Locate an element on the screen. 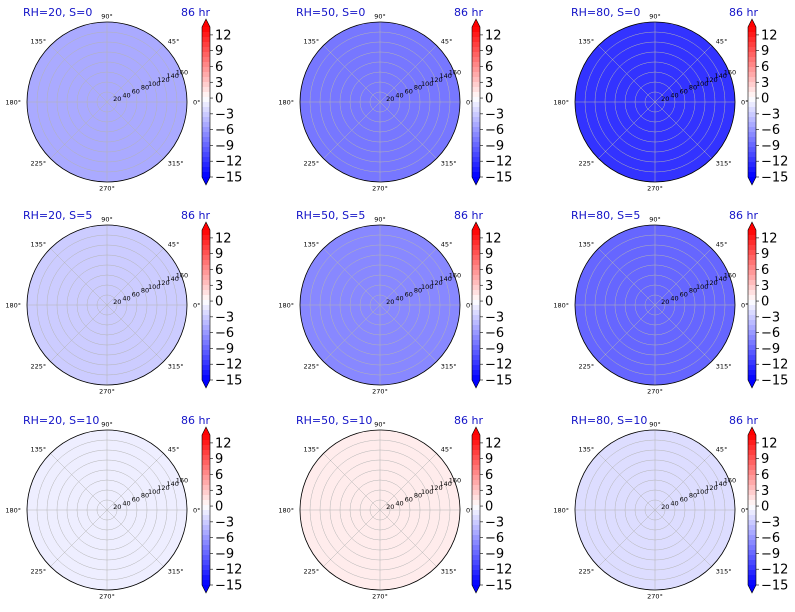  radial-tick-label: 40 is located at coordinates (674, 298).